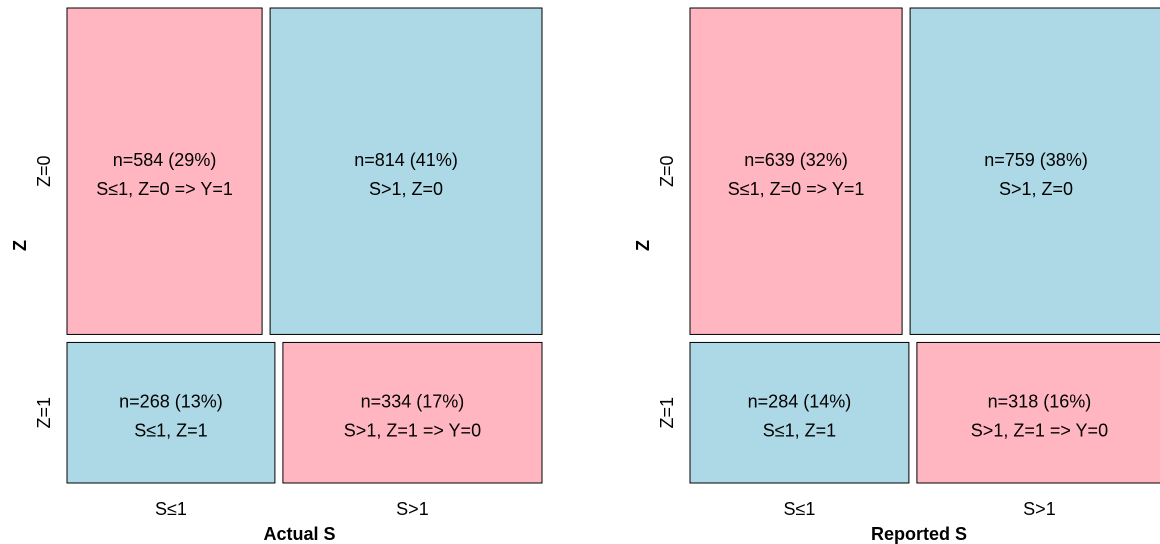  I want to click on x-axis-title: Actual S, so click(299, 534).